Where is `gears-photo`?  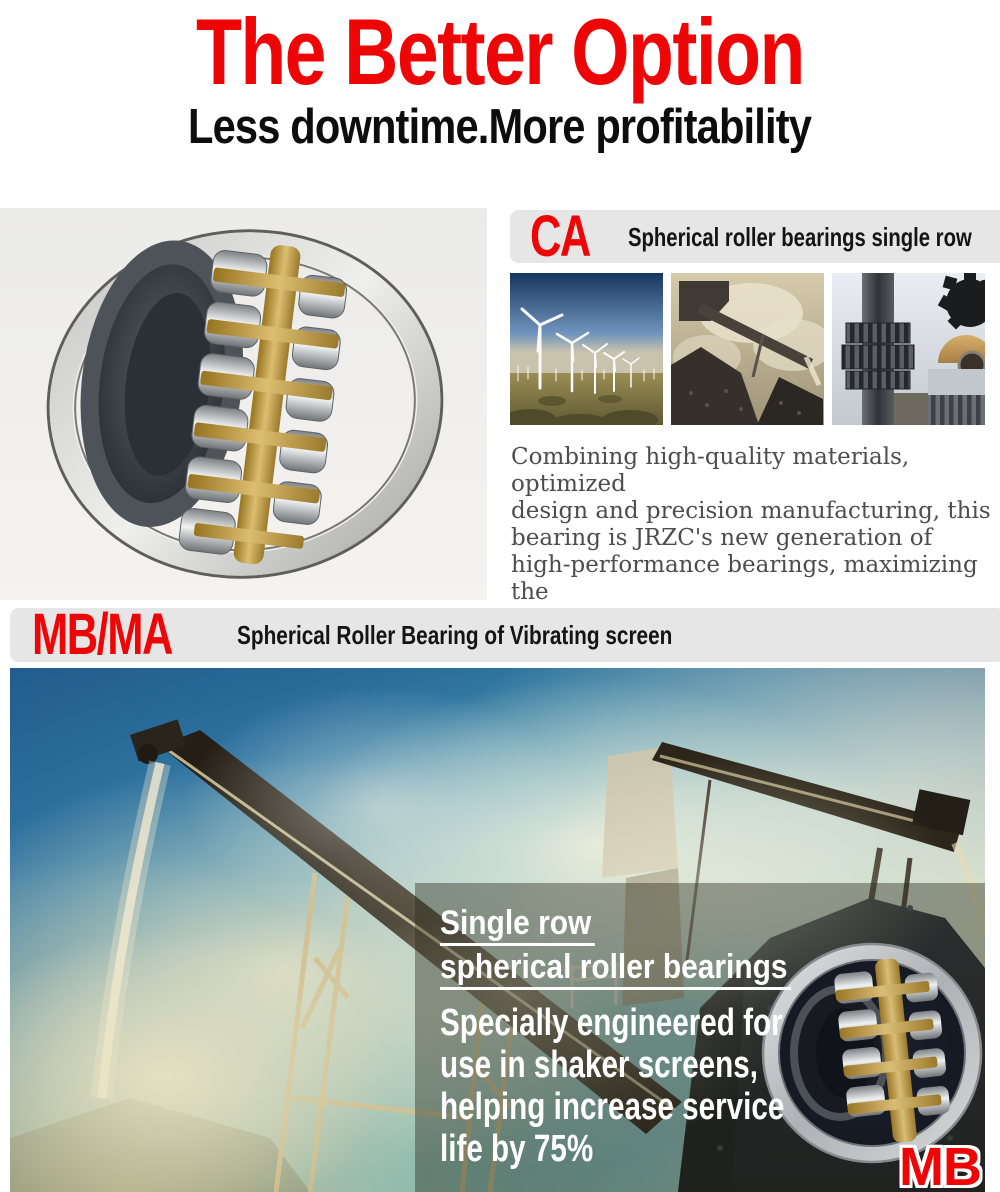 gears-photo is located at coordinates (908, 349).